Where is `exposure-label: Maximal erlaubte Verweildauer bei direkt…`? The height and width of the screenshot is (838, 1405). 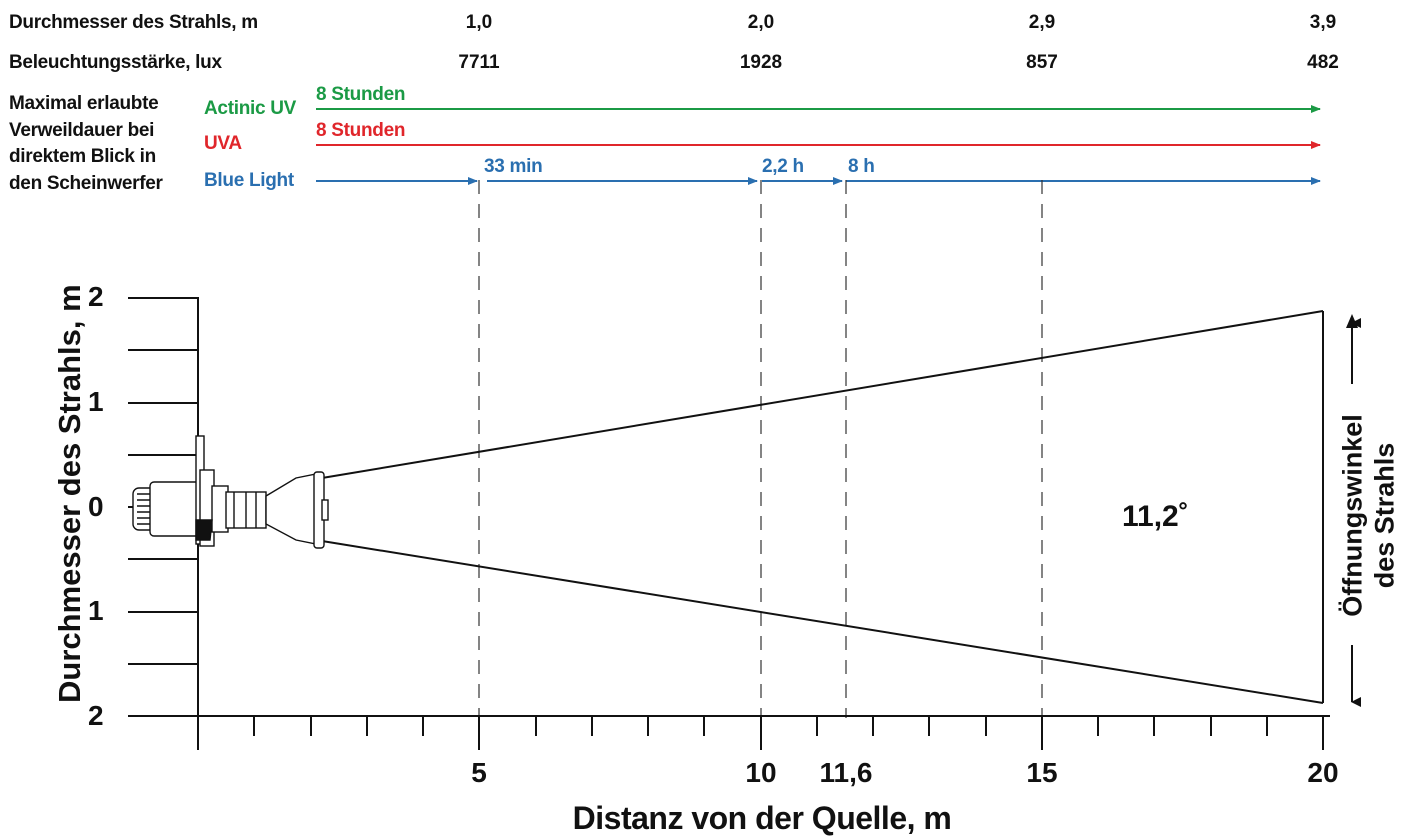
exposure-label: Maximal erlaubte Verweildauer bei direkt… is located at coordinates (86, 144).